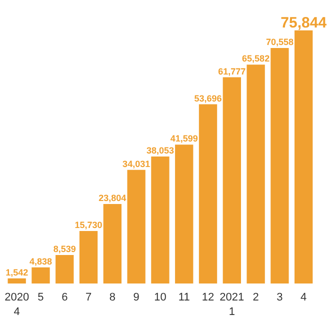 This screenshot has width=333, height=320. What do you see at coordinates (65, 298) in the screenshot?
I see `x-tick-label: 6` at bounding box center [65, 298].